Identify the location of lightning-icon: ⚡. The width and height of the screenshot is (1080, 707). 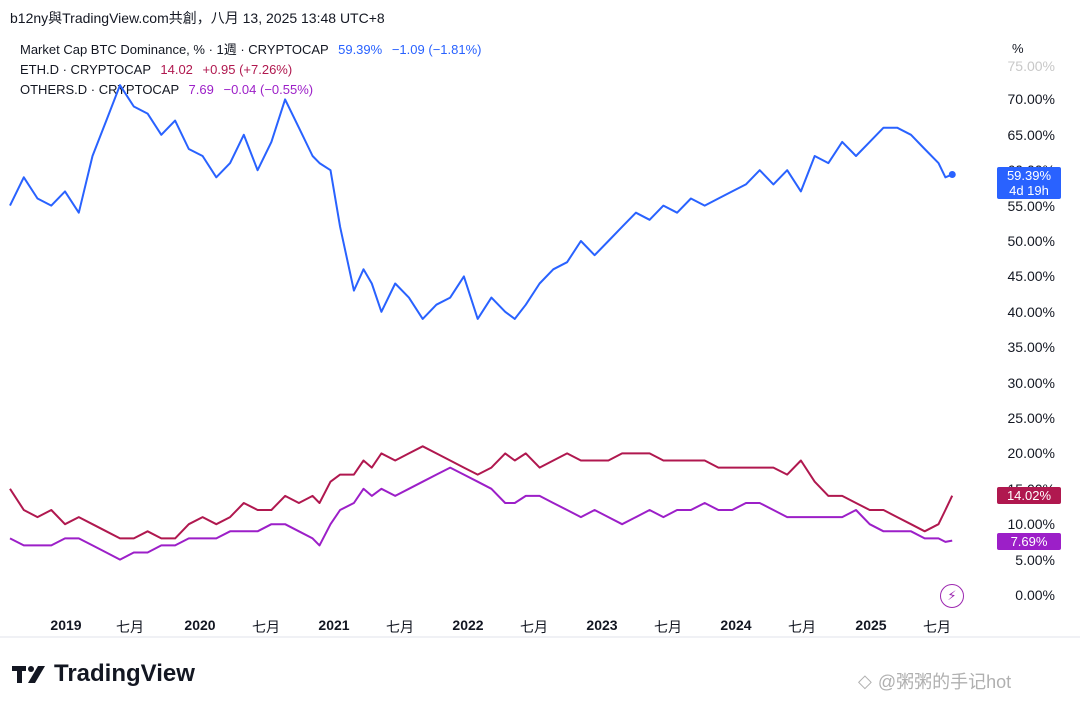
(952, 596).